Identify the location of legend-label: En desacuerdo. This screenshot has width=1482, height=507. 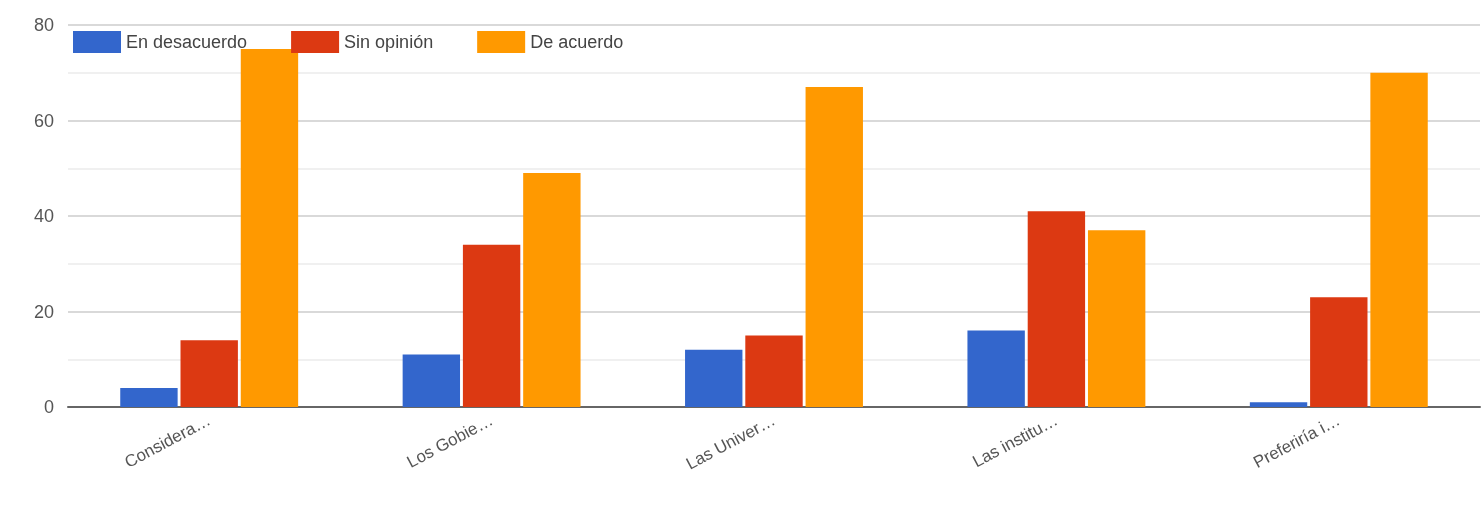
(187, 42).